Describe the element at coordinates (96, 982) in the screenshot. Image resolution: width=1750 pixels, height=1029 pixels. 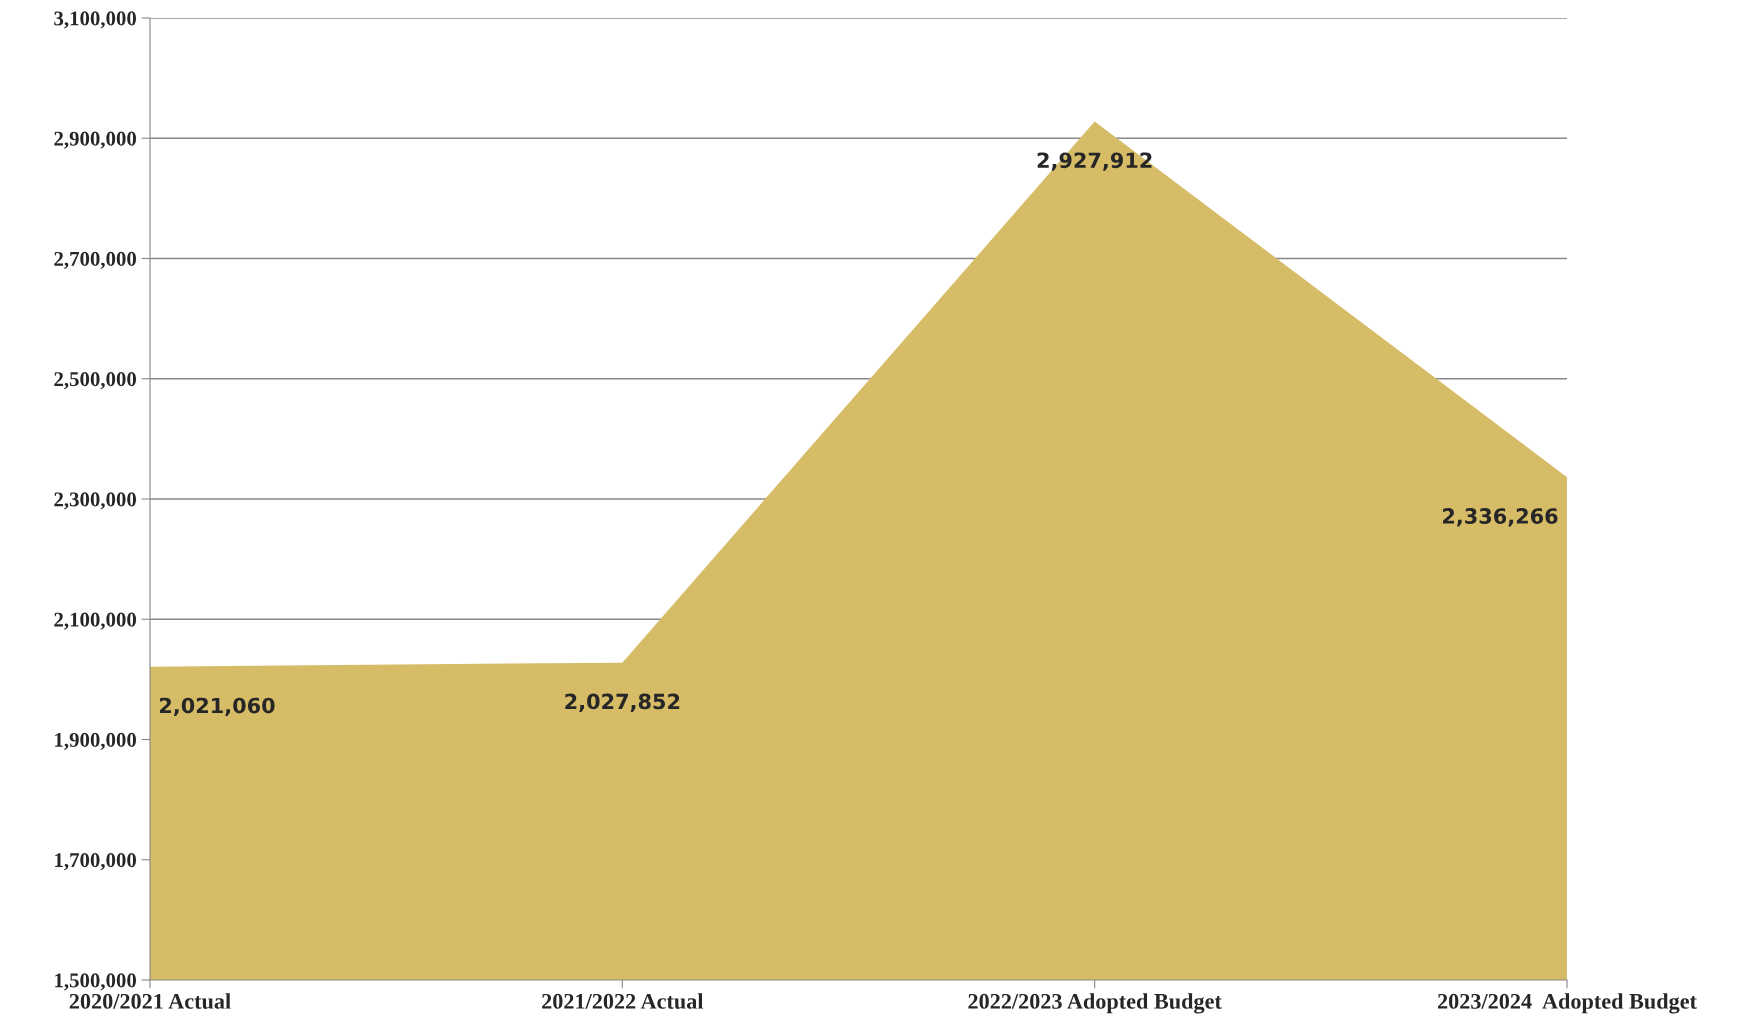
I see `y-tick-label: 1,500,000` at that location.